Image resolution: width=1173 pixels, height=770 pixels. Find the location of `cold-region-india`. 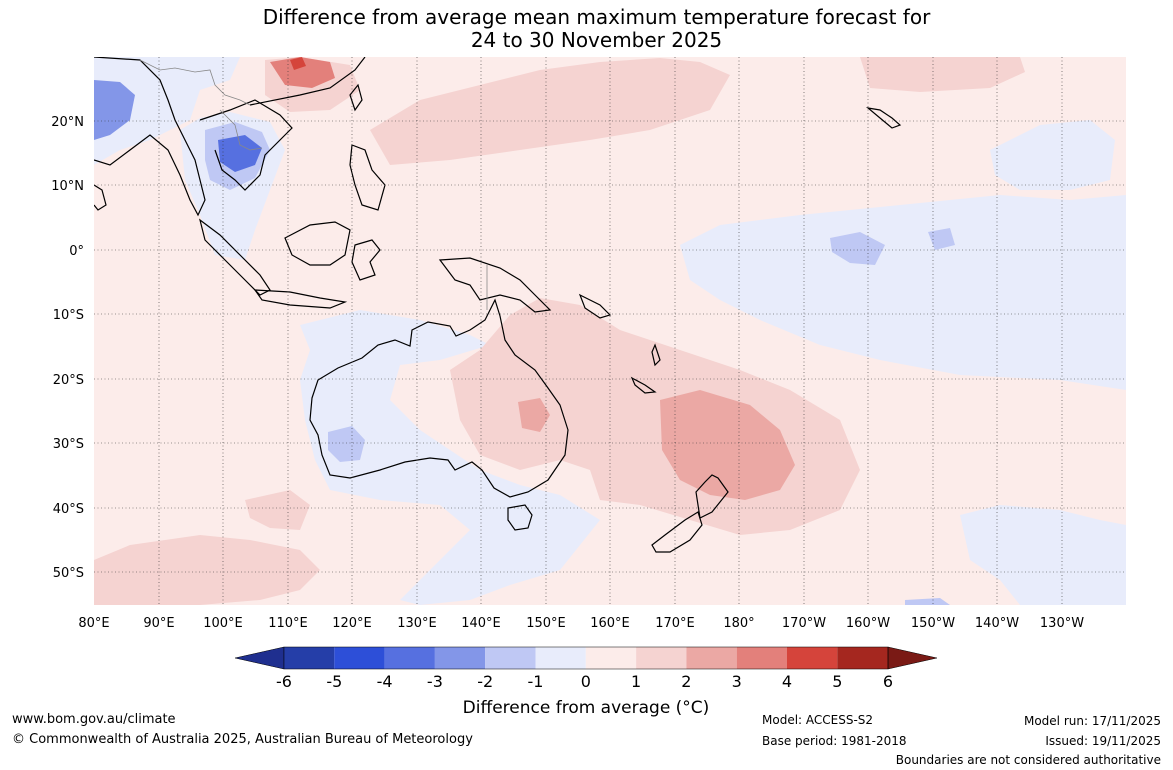

cold-region-india is located at coordinates (114, 110).